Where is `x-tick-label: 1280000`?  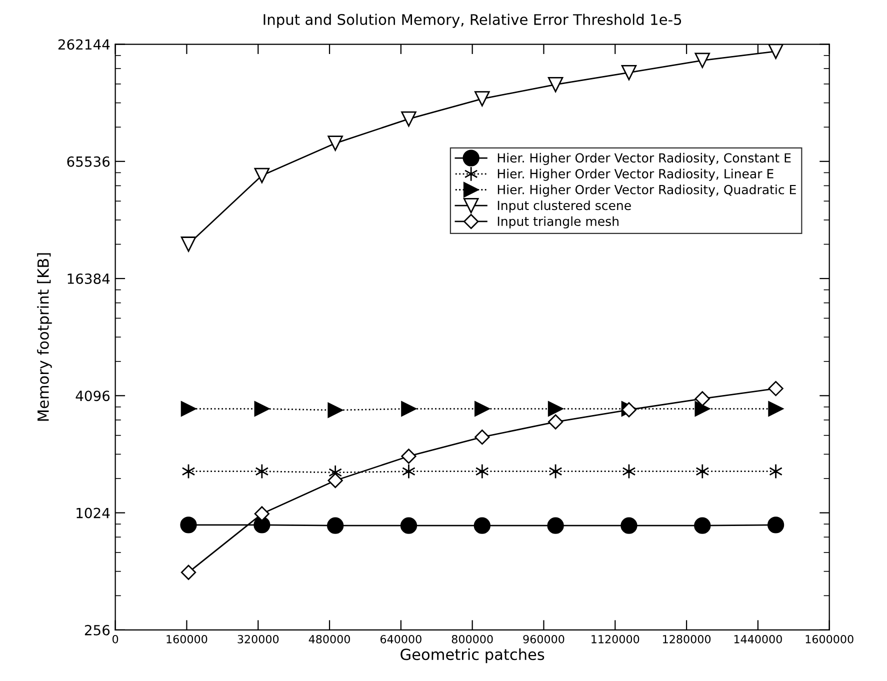 x-tick-label: 1280000 is located at coordinates (687, 639).